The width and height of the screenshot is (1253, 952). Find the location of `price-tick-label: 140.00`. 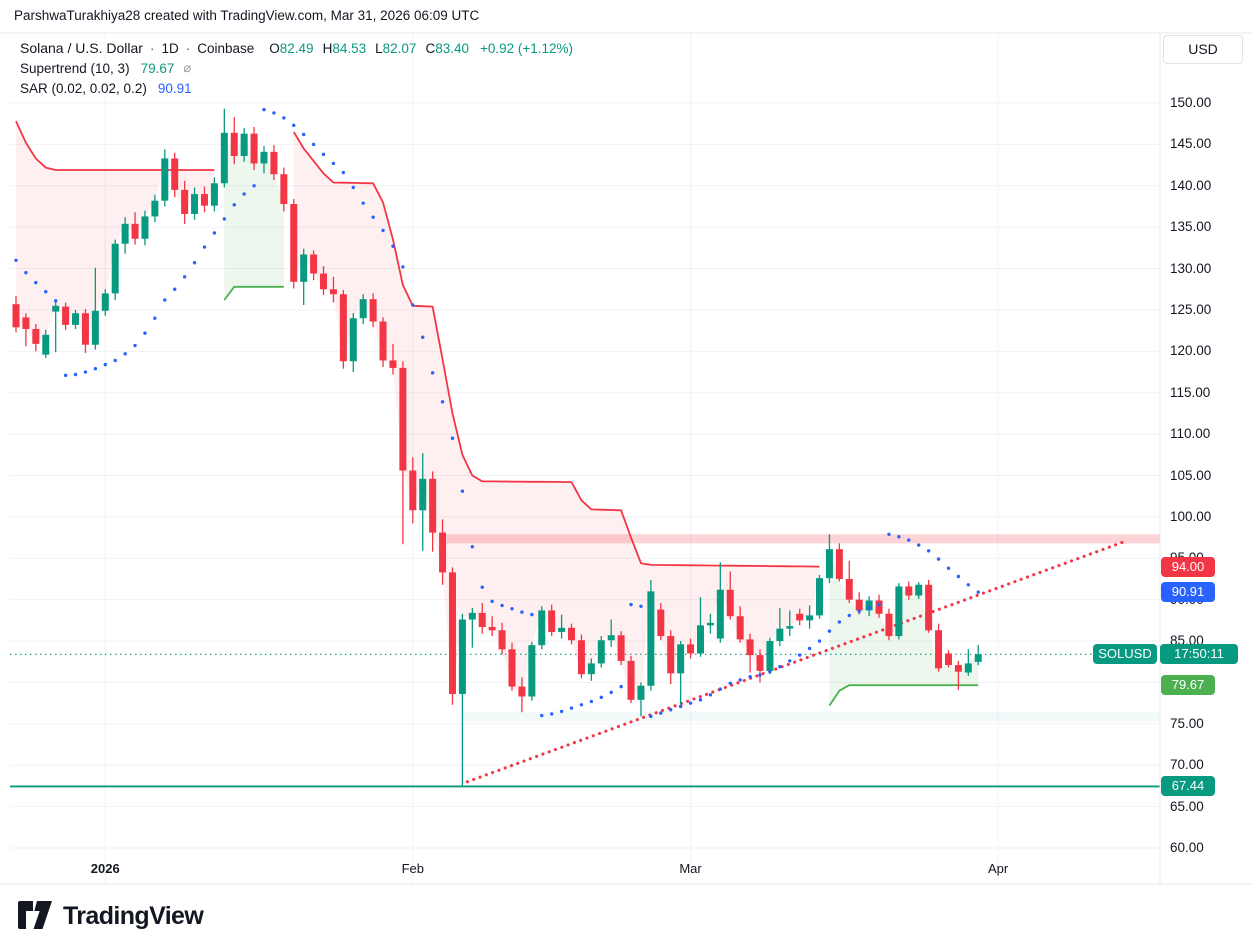

price-tick-label: 140.00 is located at coordinates (1191, 185).